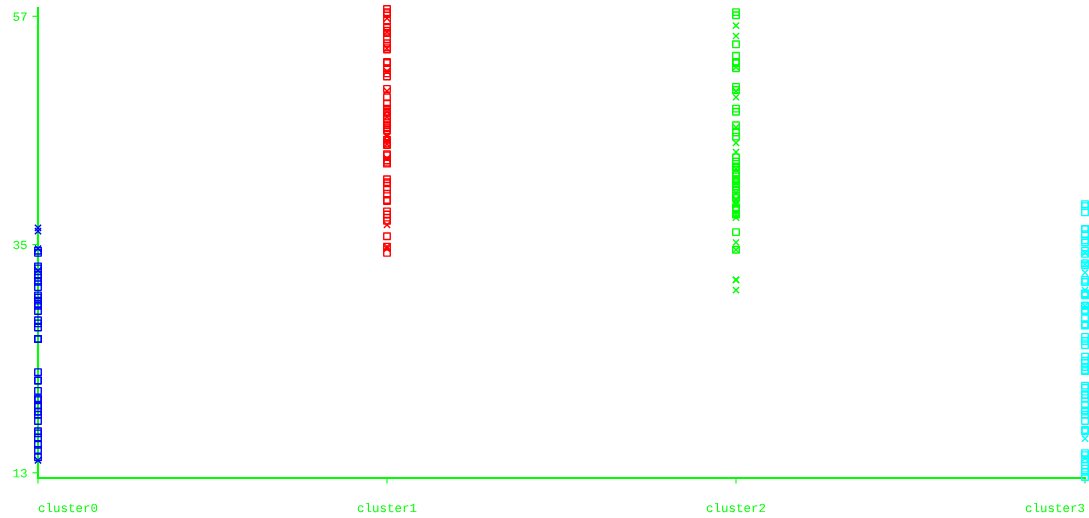  I want to click on x-tick-label: cluster2, so click(736, 508).